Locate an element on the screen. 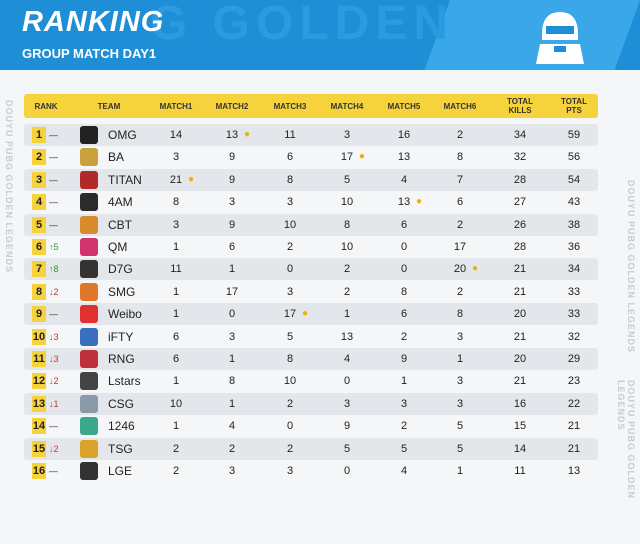 The image size is (640, 544). rank-number: 12 is located at coordinates (39, 381).